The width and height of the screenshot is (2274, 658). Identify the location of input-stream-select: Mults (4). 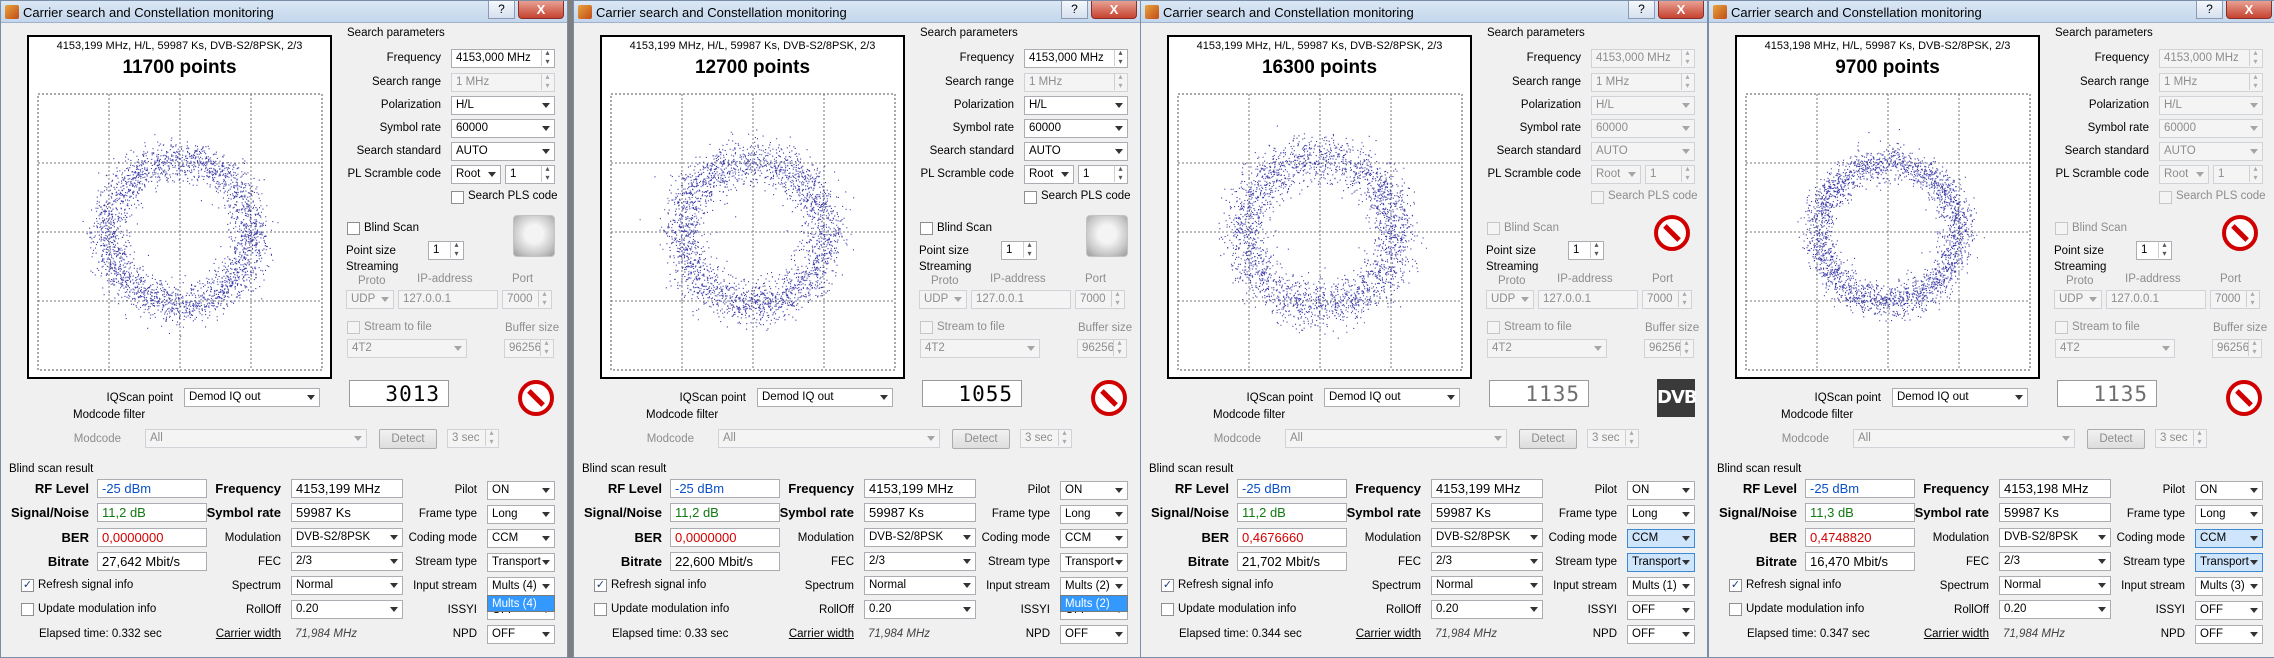
(521, 586).